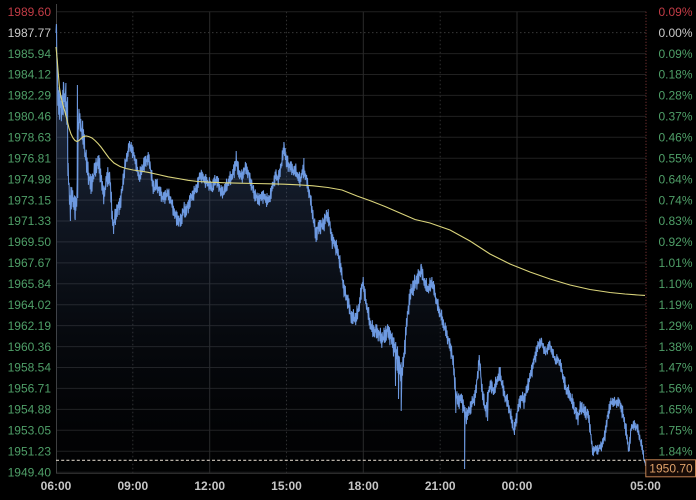 The height and width of the screenshot is (500, 696). I want to click on svg-text: 0.74%, so click(675, 200).